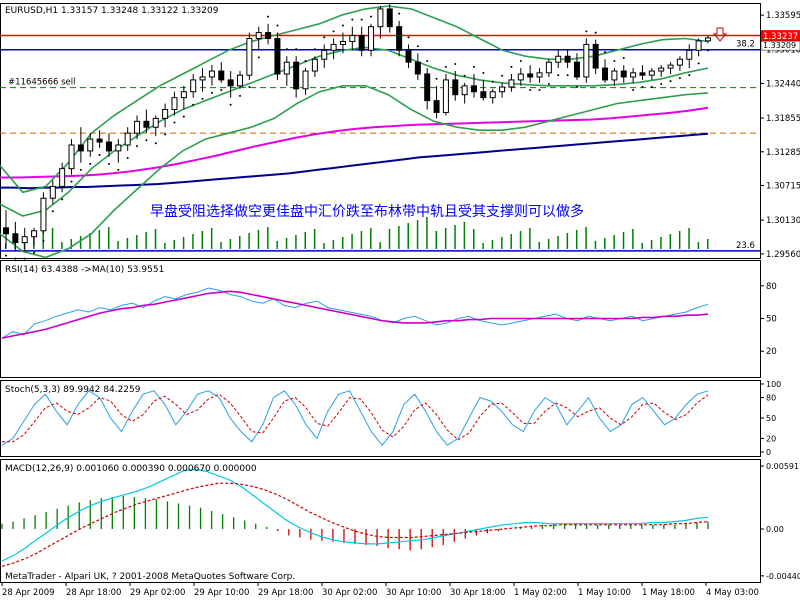  What do you see at coordinates (783, 119) in the screenshot?
I see `y-tick-label: 1.31855` at bounding box center [783, 119].